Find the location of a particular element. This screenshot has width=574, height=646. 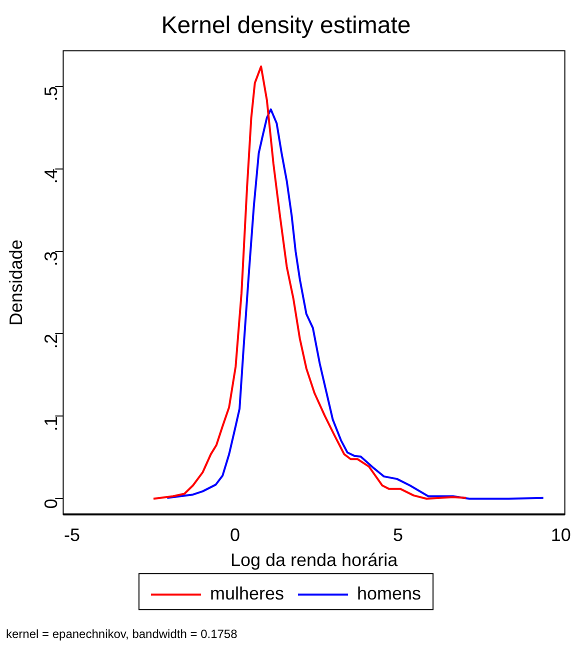

y-tick-label: .5 is located at coordinates (51, 94).